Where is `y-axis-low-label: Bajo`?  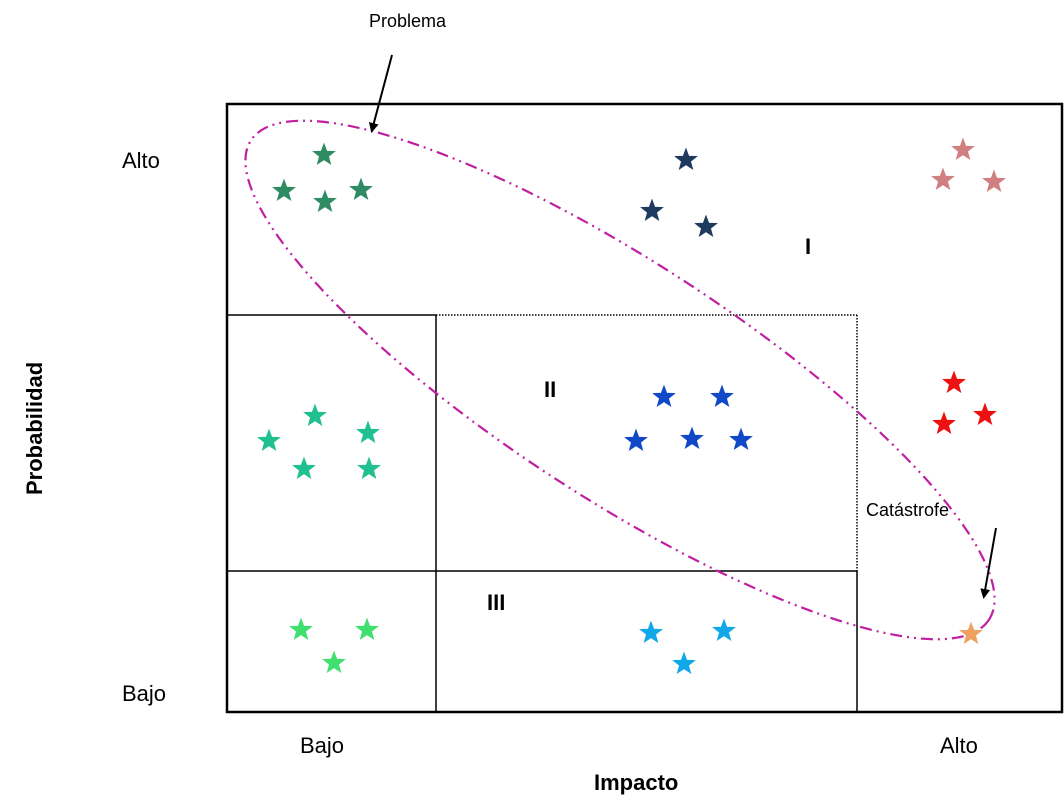 y-axis-low-label: Bajo is located at coordinates (144, 693).